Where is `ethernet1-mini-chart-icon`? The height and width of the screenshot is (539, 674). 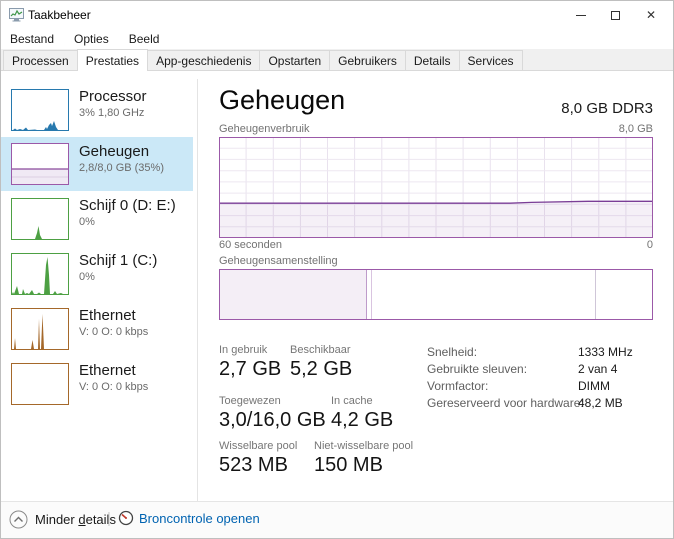
ethernet1-mini-chart-icon is located at coordinates (40, 329).